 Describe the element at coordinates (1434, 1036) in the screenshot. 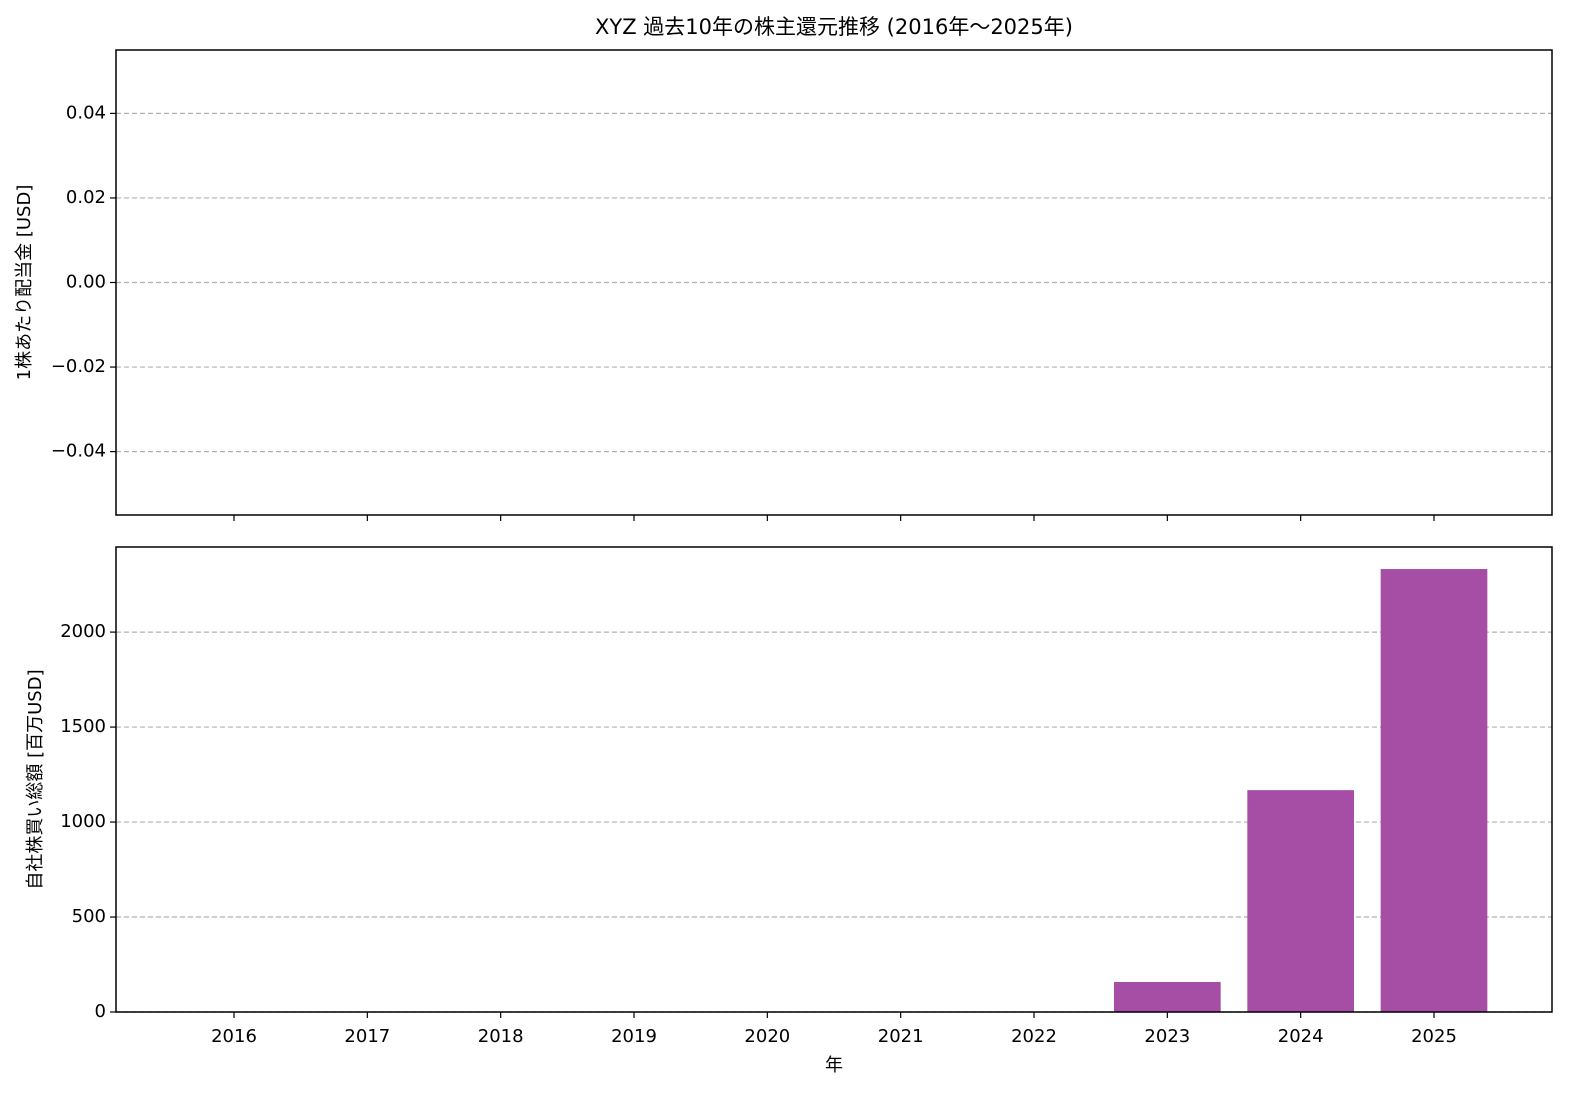

I see `x-tick-label: 2025` at that location.